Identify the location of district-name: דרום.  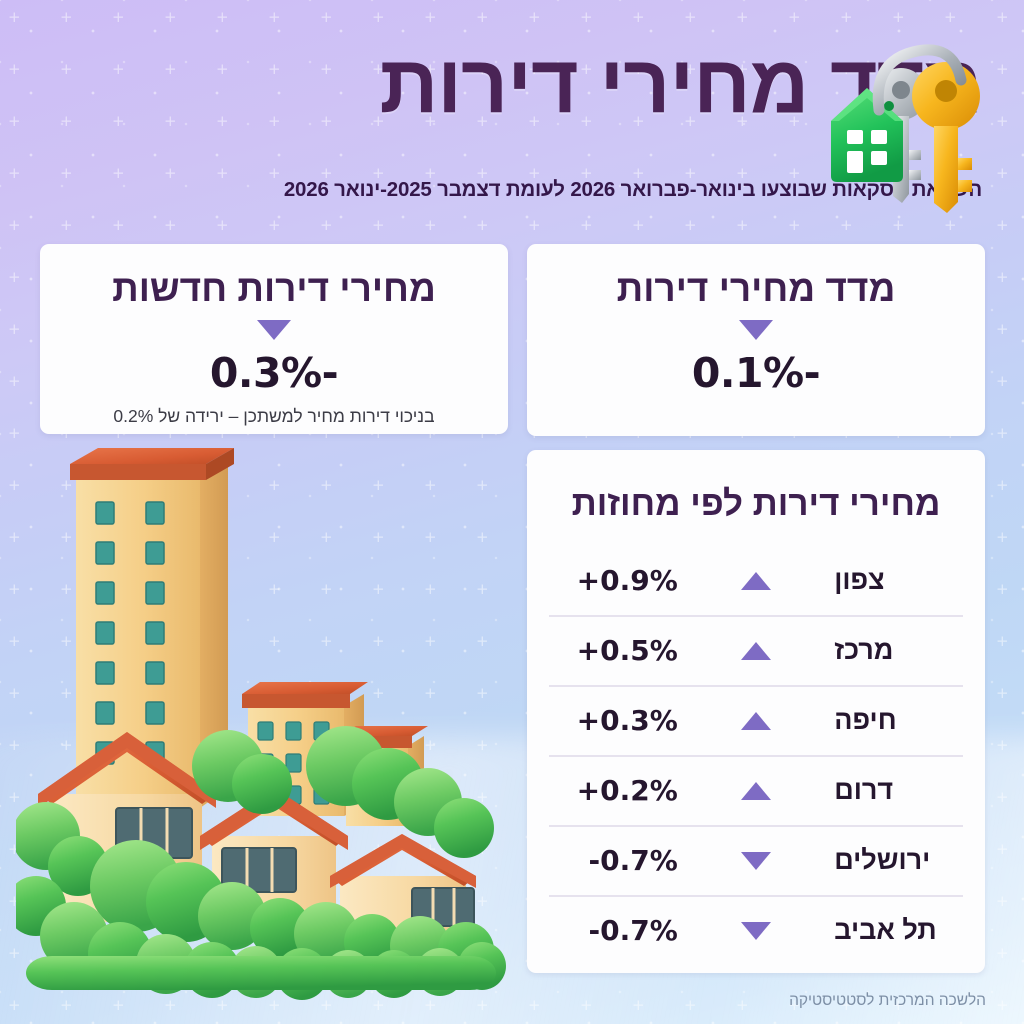
(864, 790).